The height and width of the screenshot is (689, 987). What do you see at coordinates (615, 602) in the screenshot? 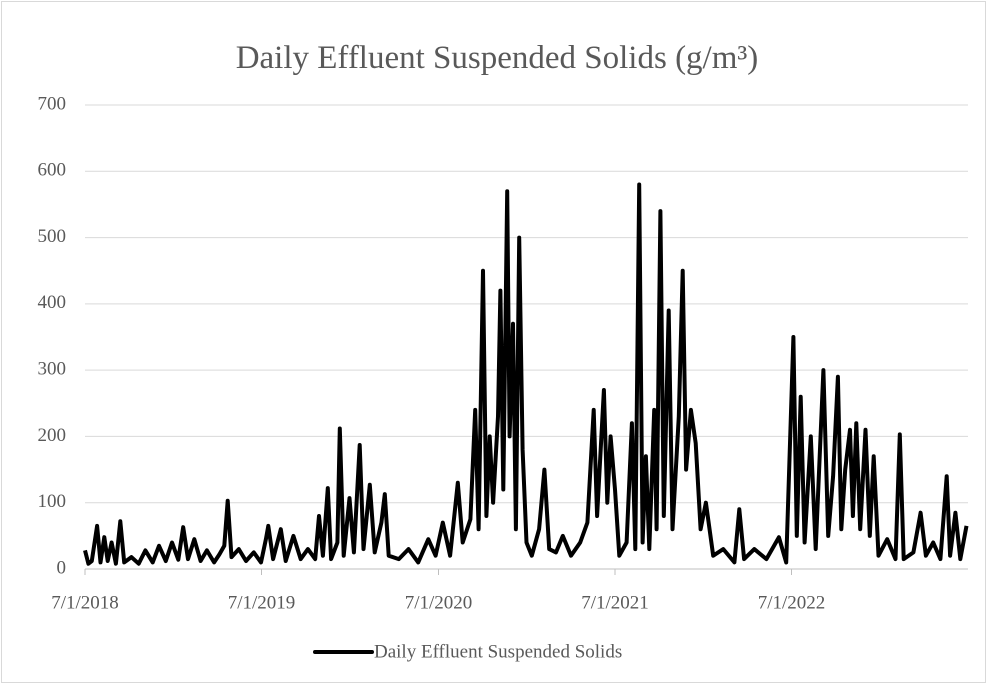
I see `x-tick-label: 7/1/2021` at bounding box center [615, 602].